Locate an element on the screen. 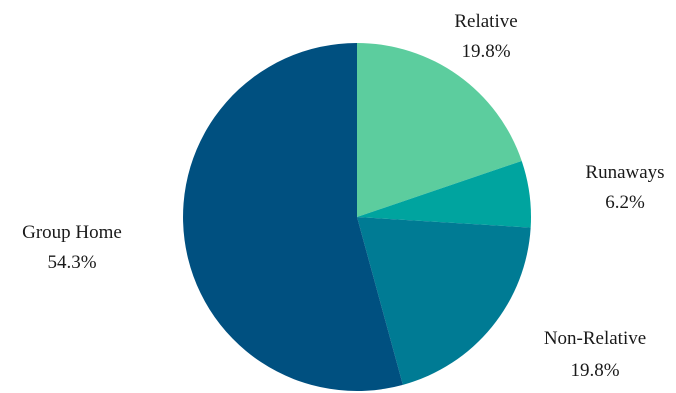 The width and height of the screenshot is (676, 393). label-non-relative: Non-Relative 19.8% is located at coordinates (595, 354).